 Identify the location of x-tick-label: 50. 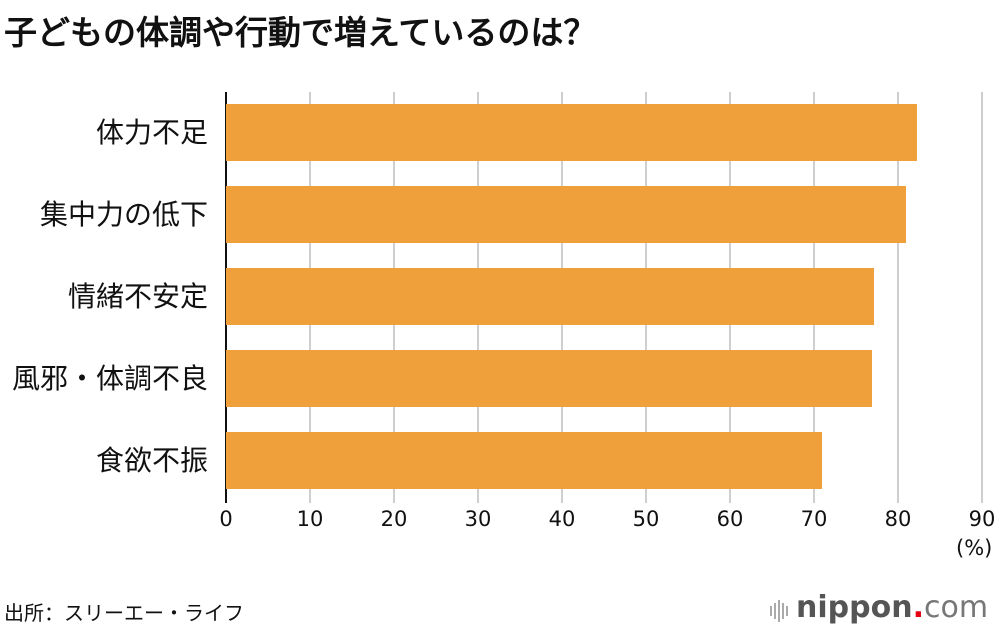
(646, 519).